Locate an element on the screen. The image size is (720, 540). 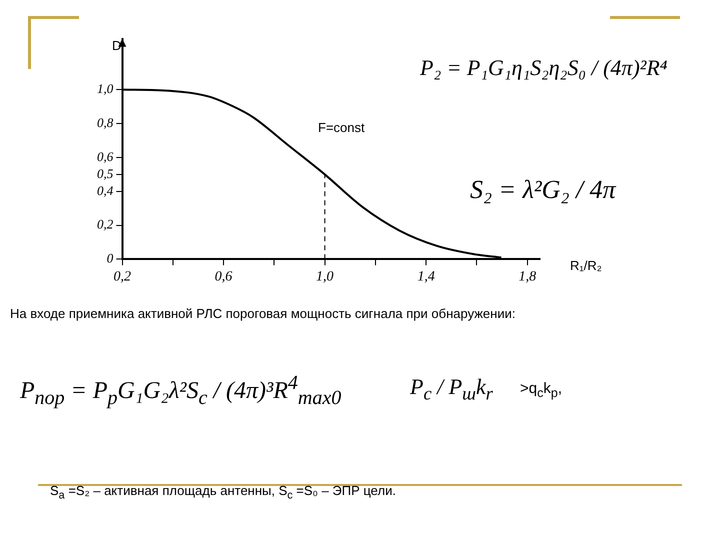
x-tick-label: 1,4 is located at coordinates (426, 276).